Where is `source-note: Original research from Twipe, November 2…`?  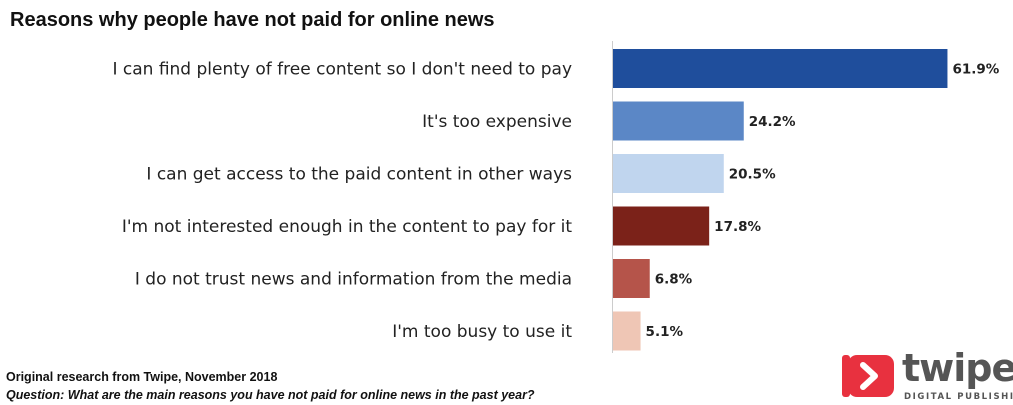
source-note: Original research from Twipe, November 2… is located at coordinates (142, 377).